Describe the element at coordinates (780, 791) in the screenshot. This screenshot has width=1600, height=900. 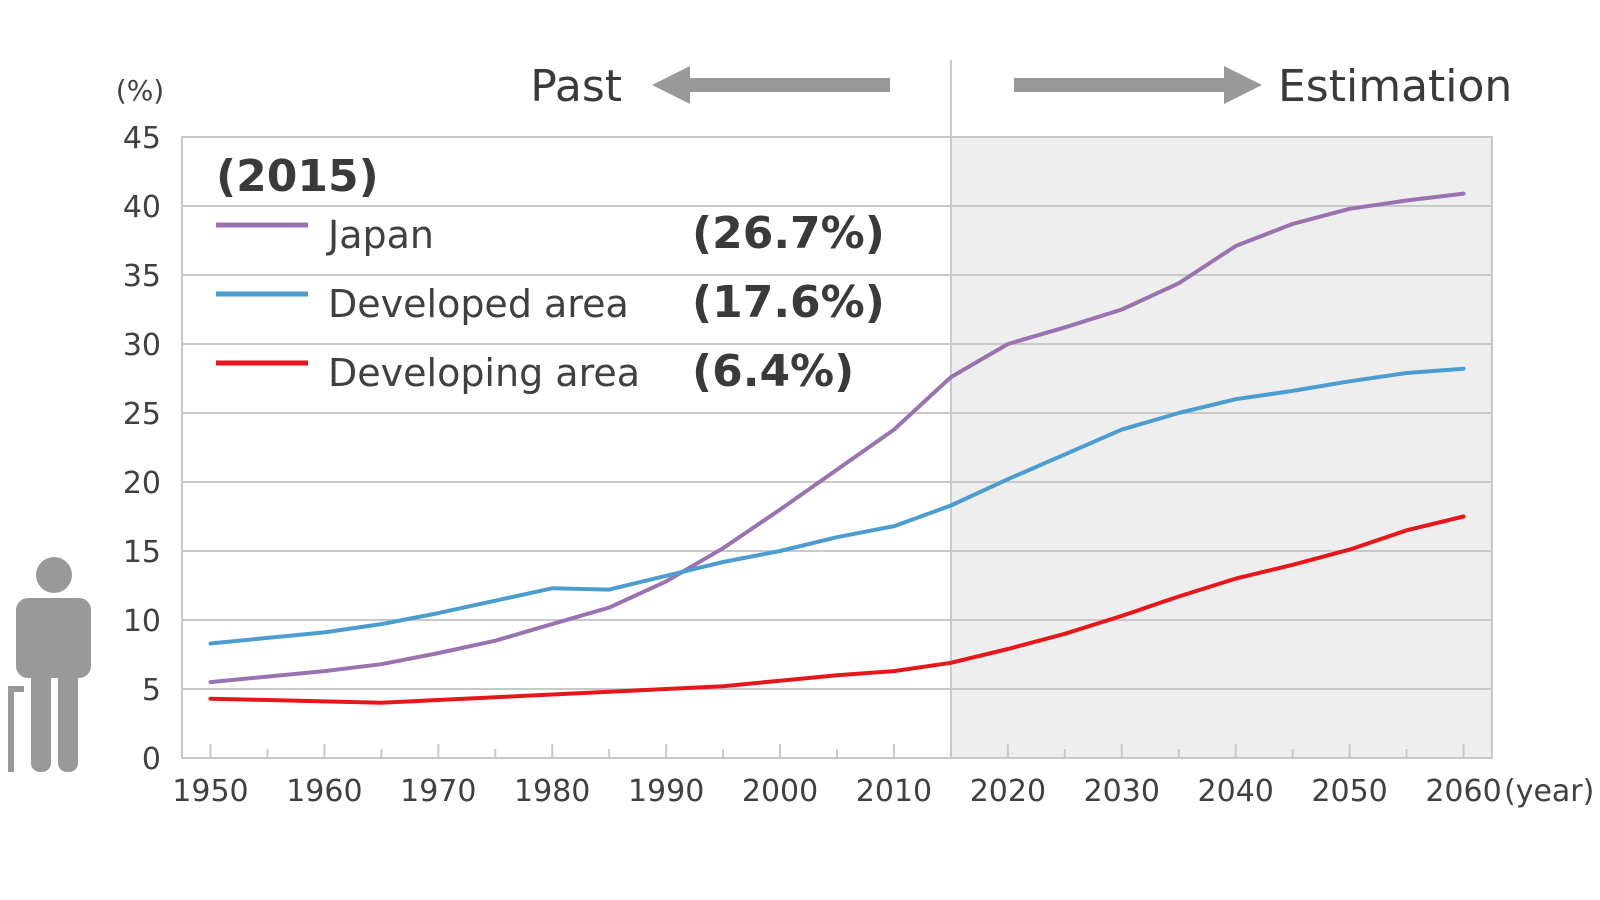
I see `x-tick-label: 2000` at that location.